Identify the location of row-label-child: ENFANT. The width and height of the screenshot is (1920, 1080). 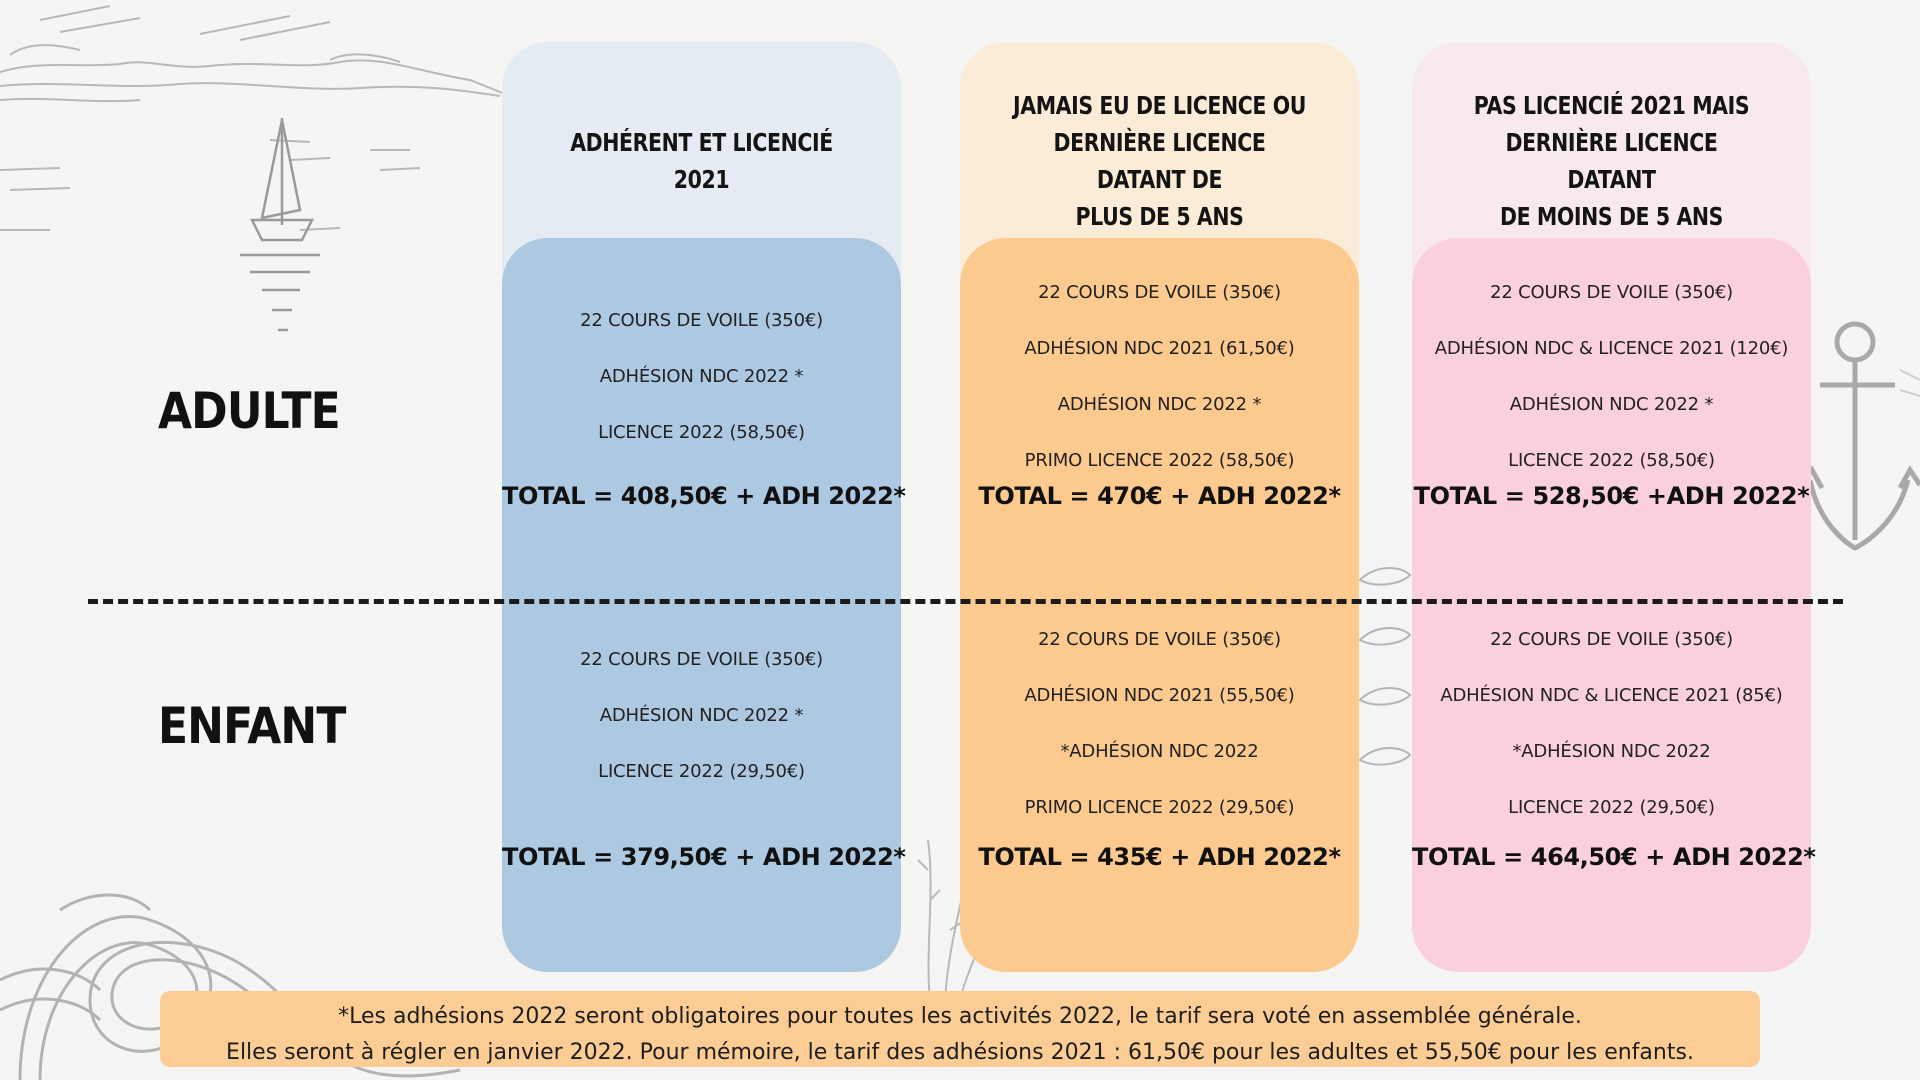
(252, 726).